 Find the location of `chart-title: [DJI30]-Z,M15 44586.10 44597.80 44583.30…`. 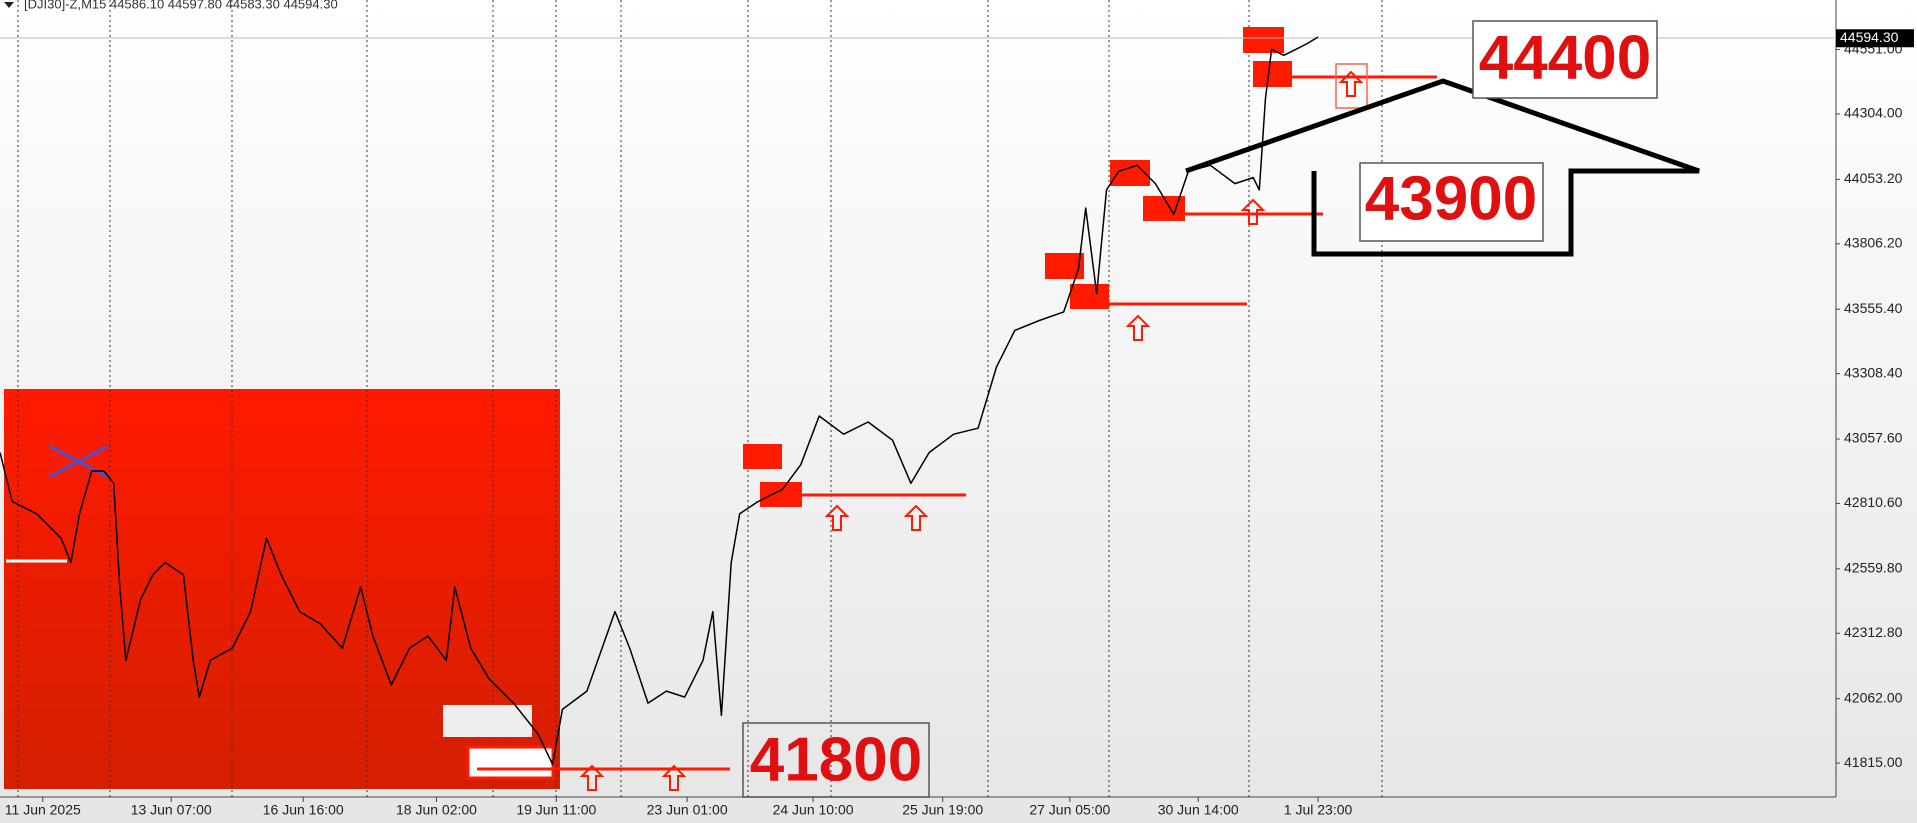

chart-title: [DJI30]-Z,M15 44586.10 44597.80 44583.30… is located at coordinates (181, 5).